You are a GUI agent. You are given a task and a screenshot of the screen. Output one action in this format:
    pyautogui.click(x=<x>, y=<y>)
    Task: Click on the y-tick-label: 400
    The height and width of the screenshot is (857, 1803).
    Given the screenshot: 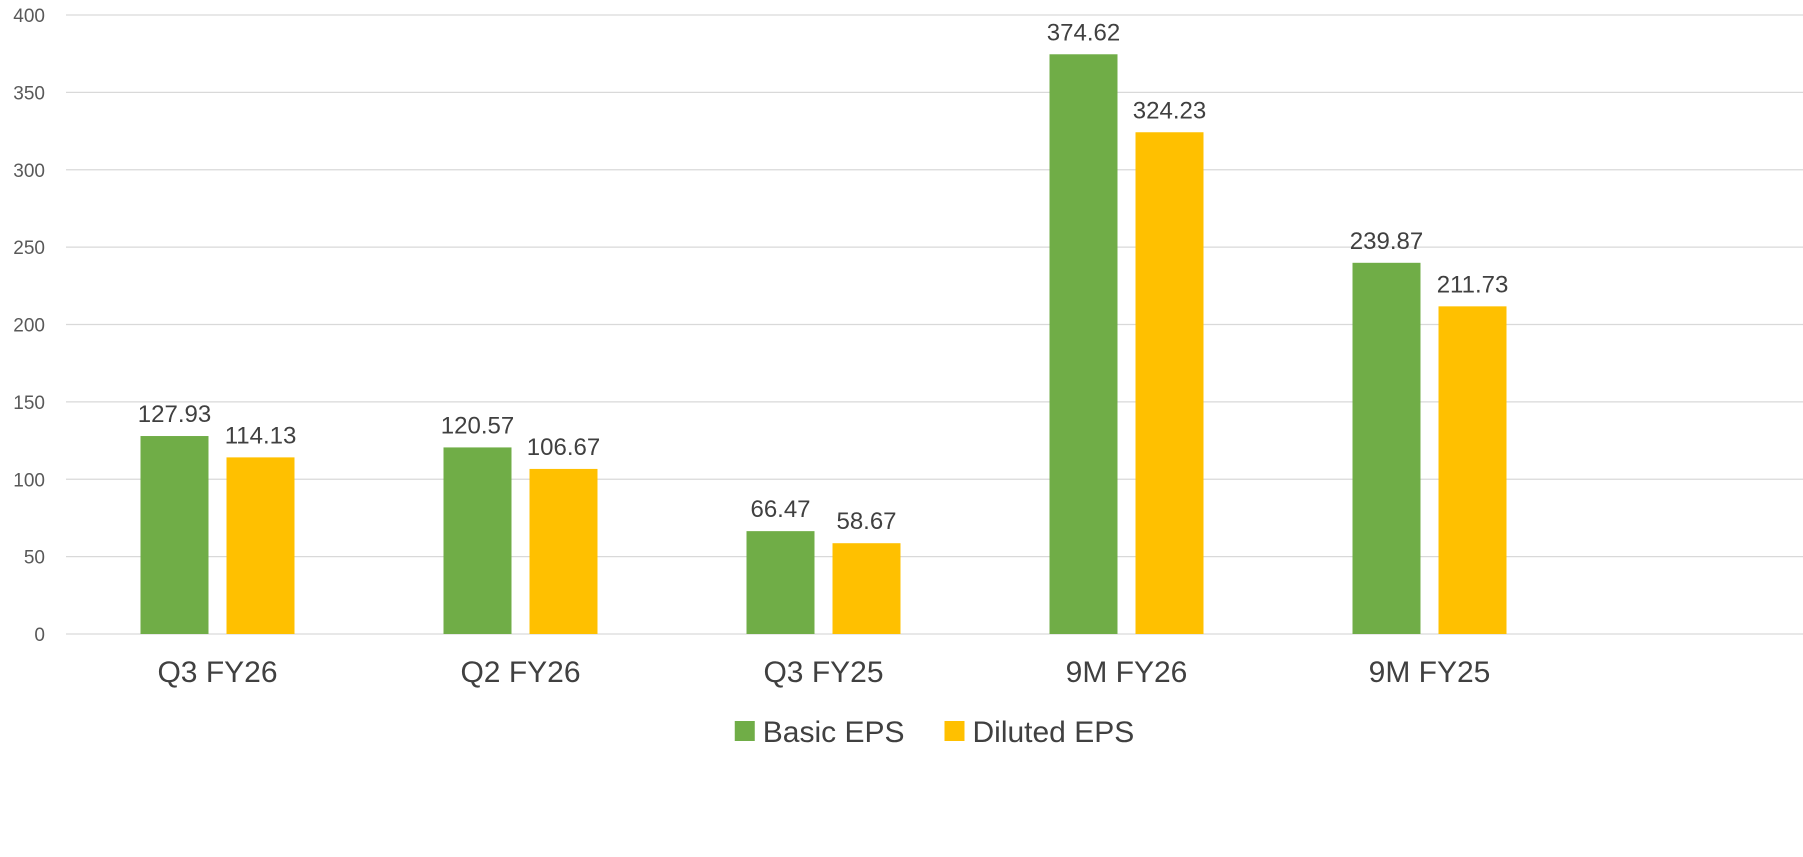 What is the action you would take?
    pyautogui.click(x=29, y=16)
    